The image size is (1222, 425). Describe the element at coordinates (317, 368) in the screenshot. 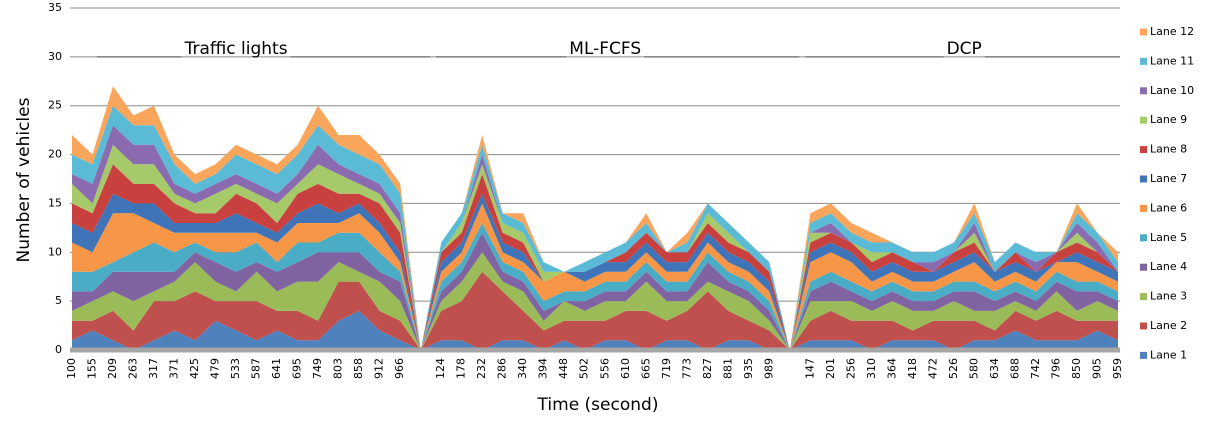

I see `x-tick-label: 749` at that location.